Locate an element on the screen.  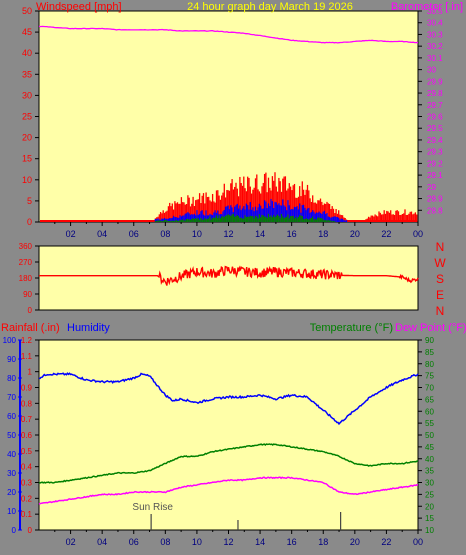
time-tick-label-bottom: 00 is located at coordinates (418, 542).